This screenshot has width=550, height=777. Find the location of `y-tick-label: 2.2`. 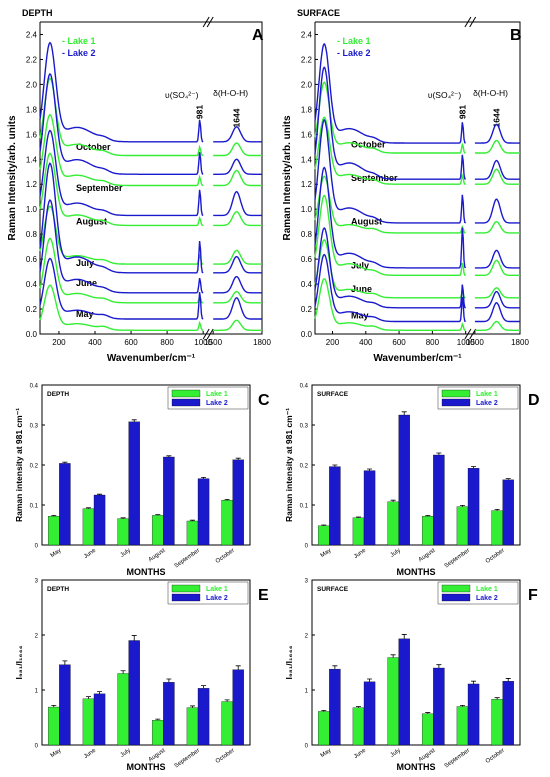

y-tick-label: 2.2 is located at coordinates (307, 59).